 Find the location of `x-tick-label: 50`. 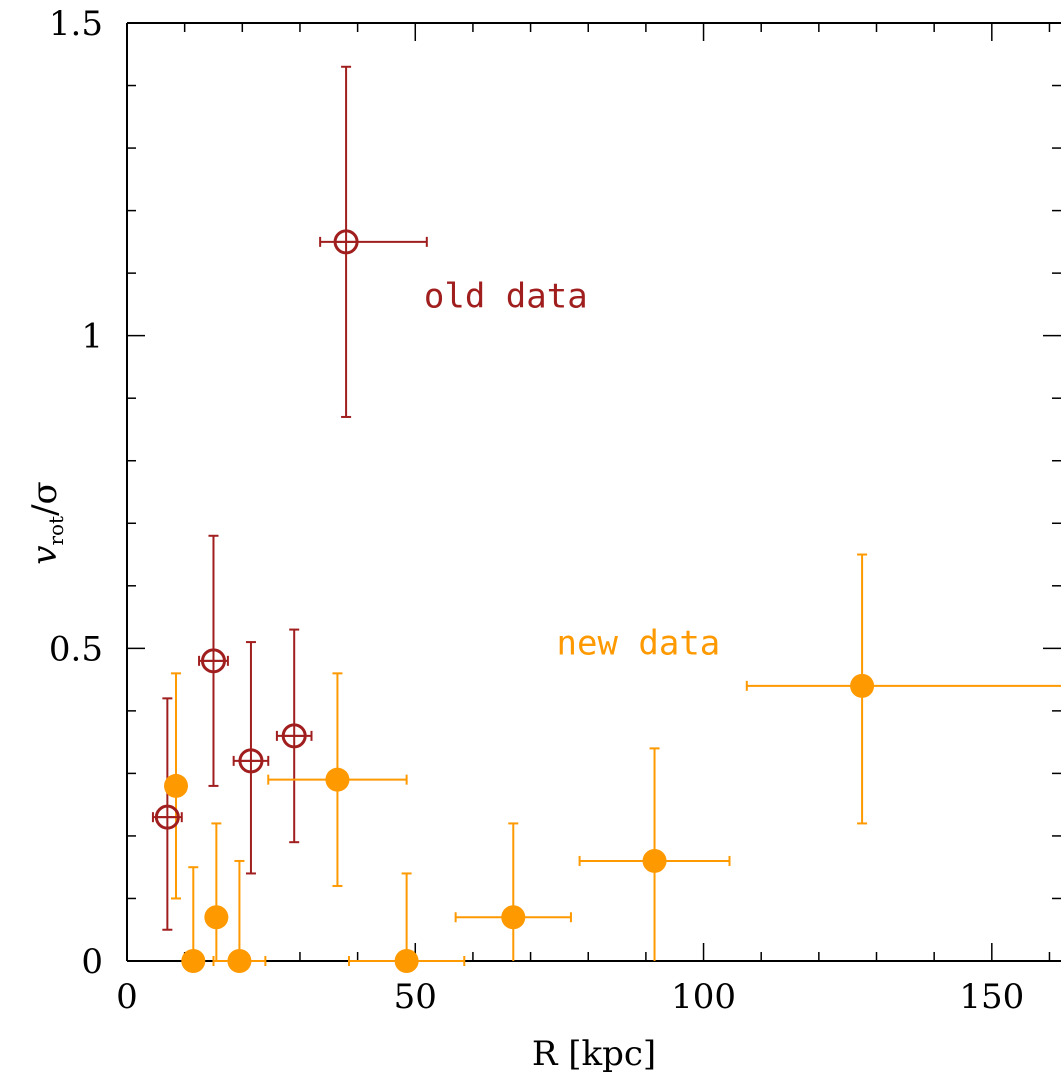

x-tick-label: 50 is located at coordinates (415, 997).